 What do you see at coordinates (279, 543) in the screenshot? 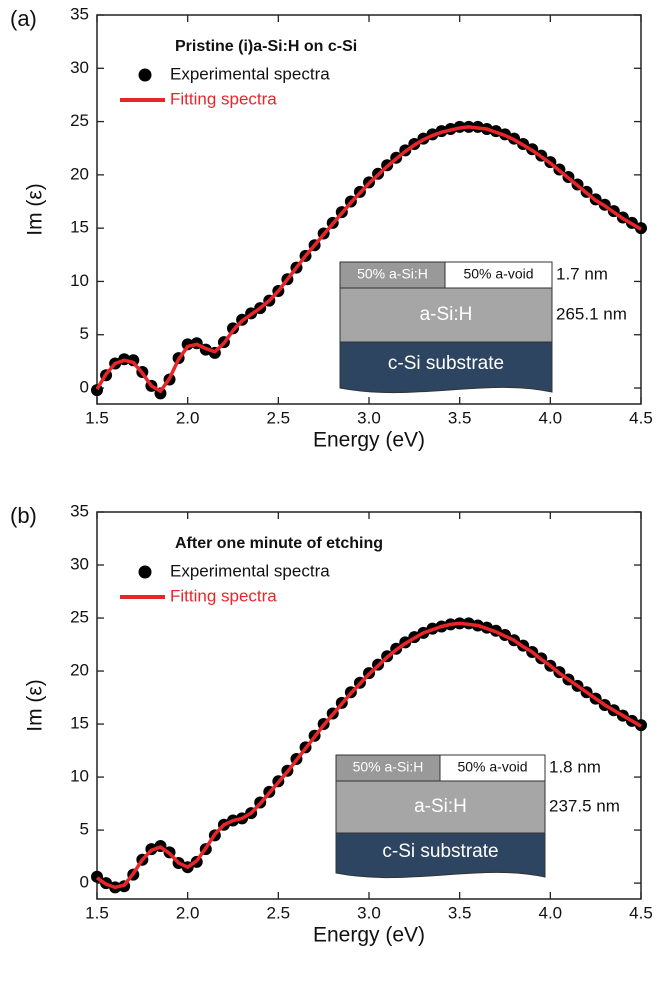
I see `chart-title: After one minute of etching` at bounding box center [279, 543].